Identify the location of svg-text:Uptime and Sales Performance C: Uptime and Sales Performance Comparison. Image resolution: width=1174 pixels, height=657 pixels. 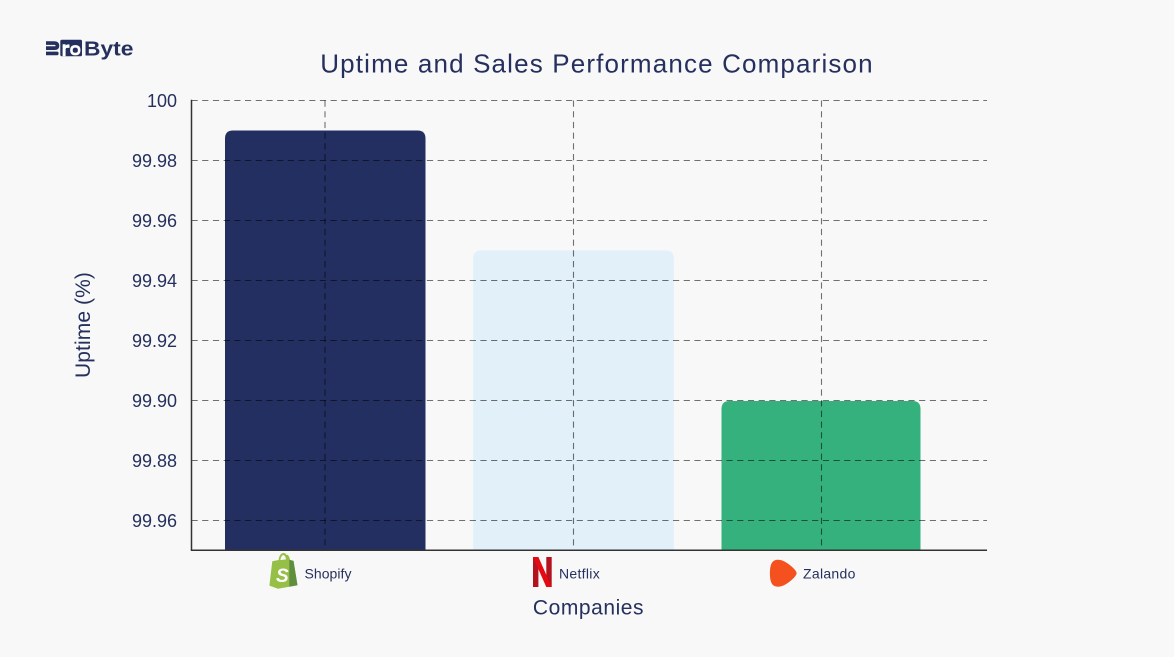
(597, 64).